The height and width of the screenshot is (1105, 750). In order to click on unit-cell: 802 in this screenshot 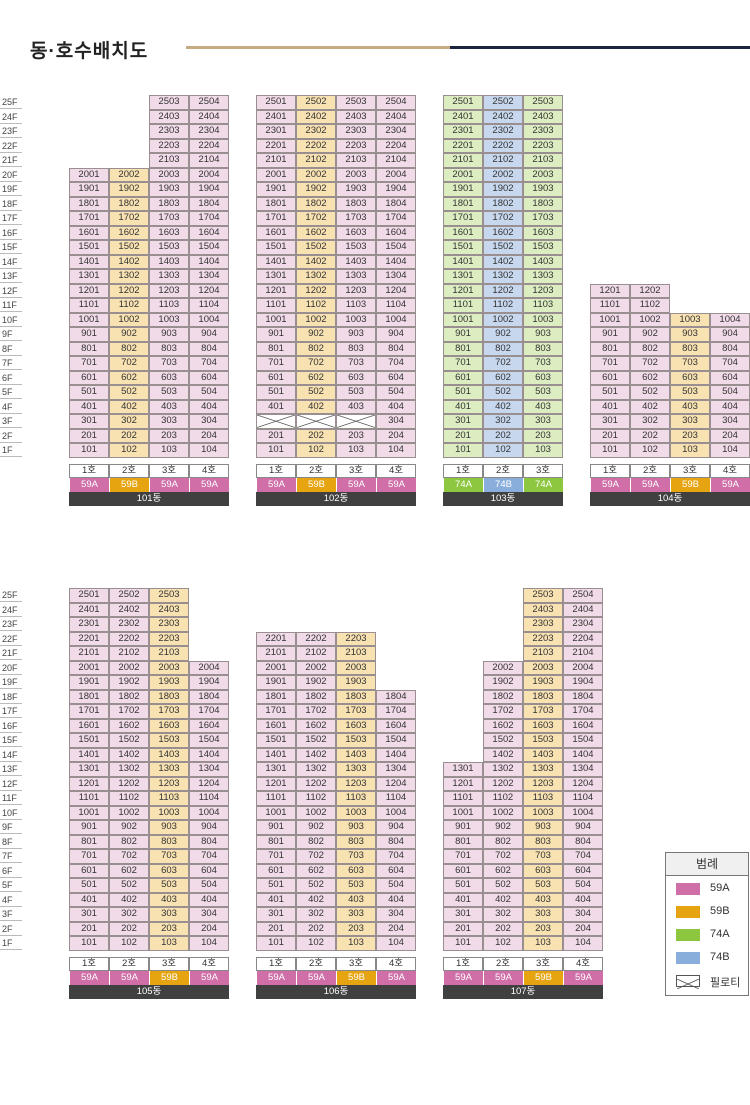, I will do `click(129, 348)`.